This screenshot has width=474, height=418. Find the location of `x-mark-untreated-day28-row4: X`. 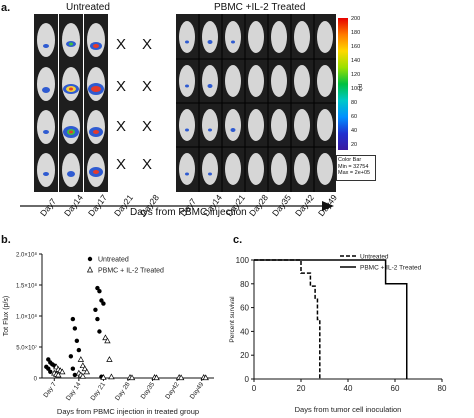

x-mark-untreated-day28-row4: X is located at coordinates (147, 164).